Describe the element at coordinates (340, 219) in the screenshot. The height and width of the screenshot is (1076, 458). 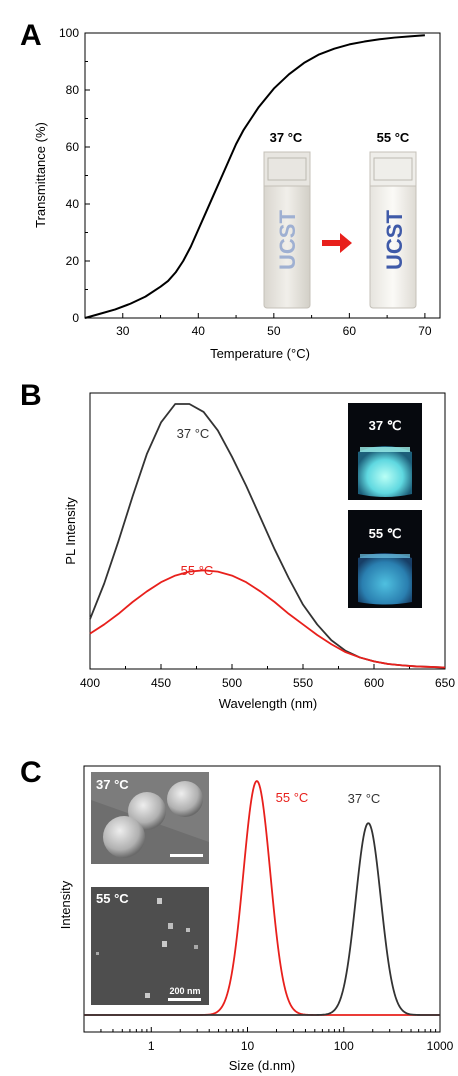
I see `panel-a-vial-inset: 37 °C 55 °C UCST UCST` at that location.